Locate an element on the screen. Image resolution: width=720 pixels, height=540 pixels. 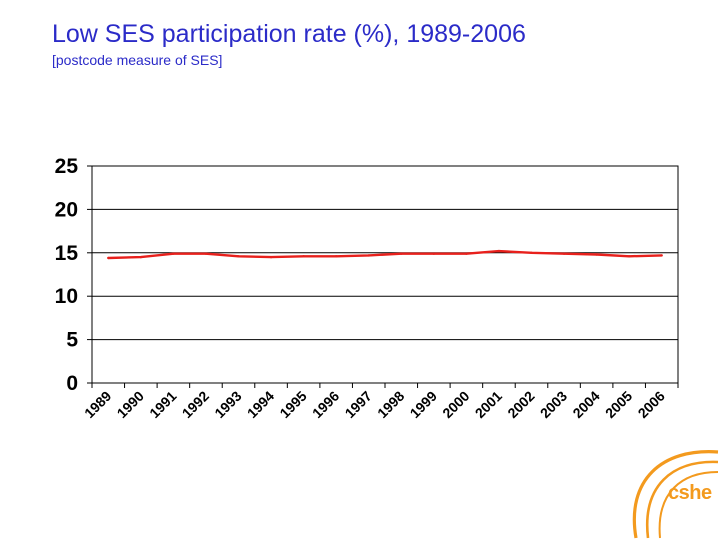
logo-text: cshe is located at coordinates (690, 493).